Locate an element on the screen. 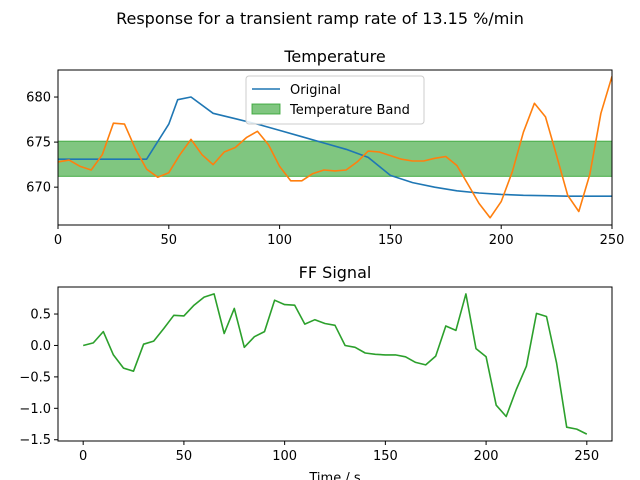 The width and height of the screenshot is (640, 480). y-tick-label: 0.0 is located at coordinates (40, 346).